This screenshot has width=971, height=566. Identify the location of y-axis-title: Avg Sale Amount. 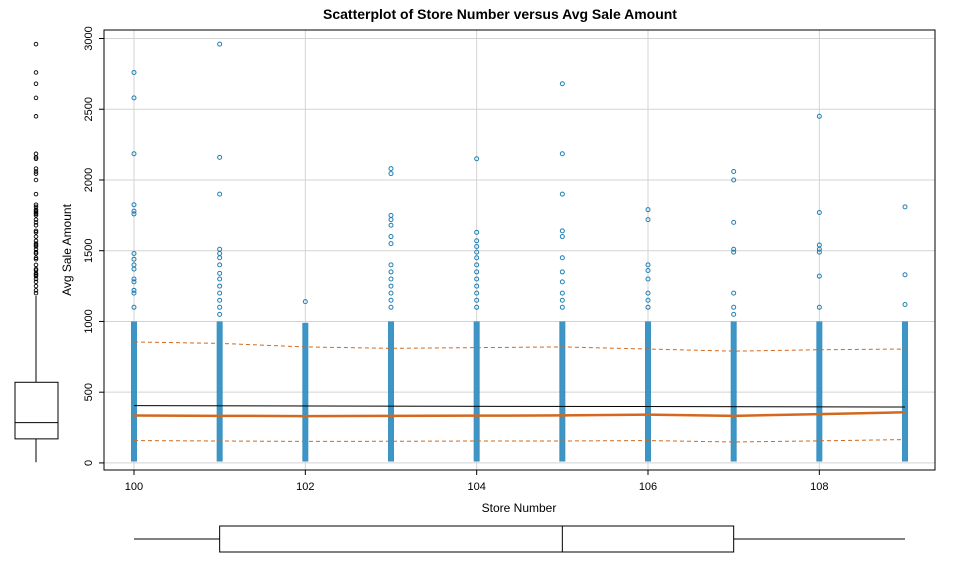
(67, 249).